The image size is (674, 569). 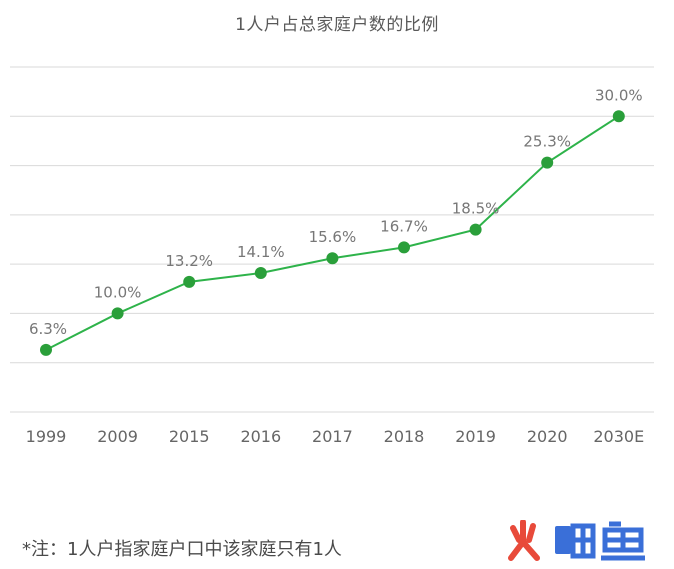 I want to click on x-tick-label: 2019, so click(x=475, y=436).